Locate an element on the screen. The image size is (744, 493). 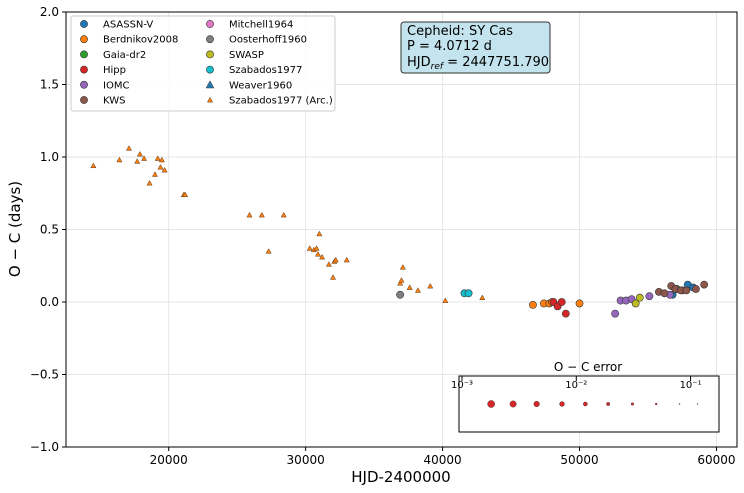
y-tick-label: 1.0 is located at coordinates (49, 157).